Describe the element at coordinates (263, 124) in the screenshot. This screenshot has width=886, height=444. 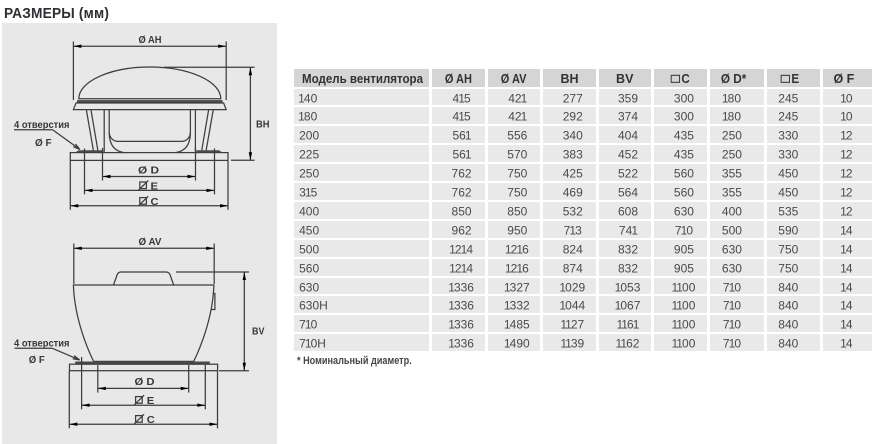
I see `svg-text: BH` at that location.